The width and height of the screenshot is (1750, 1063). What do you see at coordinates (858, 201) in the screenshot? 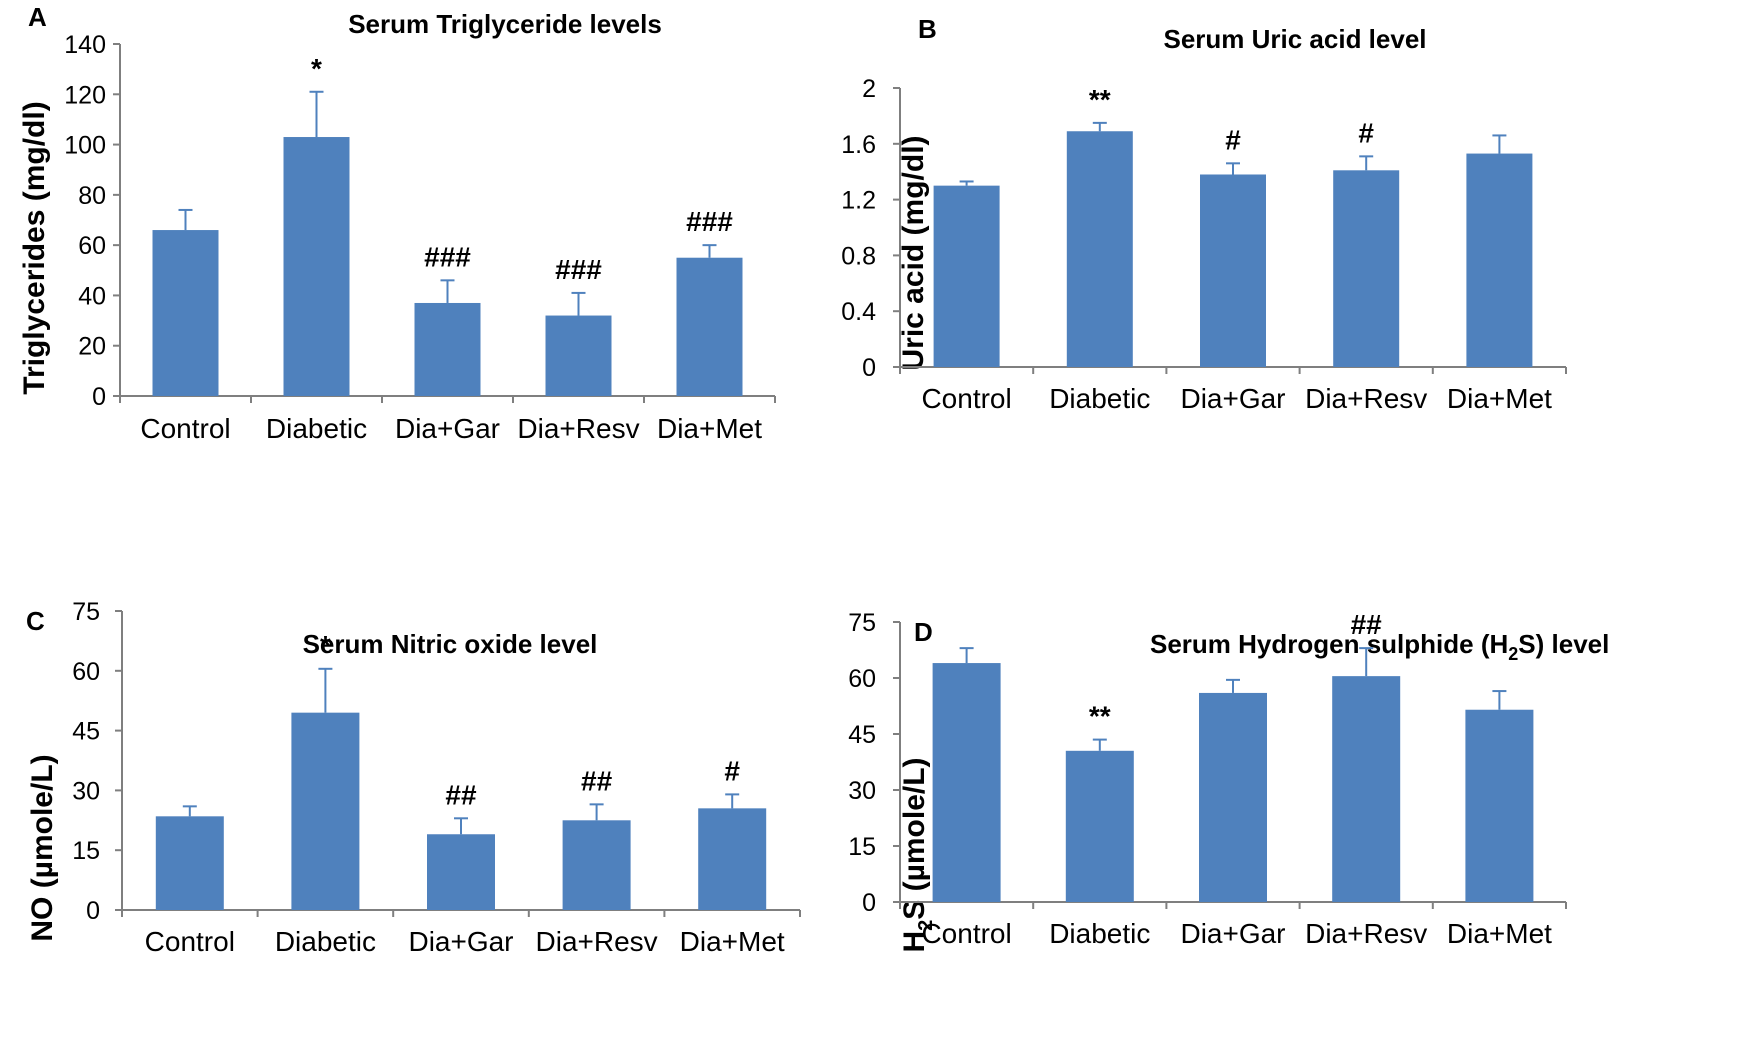
I see `y-tick-label: 1.2` at bounding box center [858, 201].